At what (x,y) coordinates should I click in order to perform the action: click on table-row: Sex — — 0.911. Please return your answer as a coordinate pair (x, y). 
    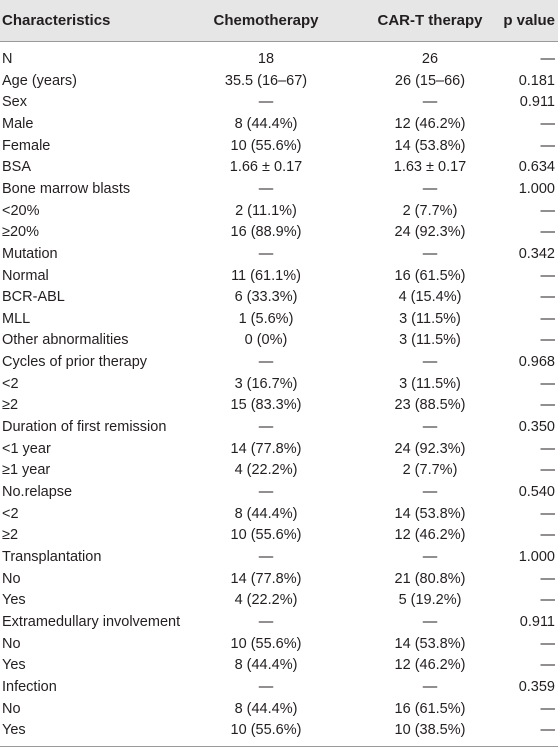
    Looking at the image, I should click on (279, 103).